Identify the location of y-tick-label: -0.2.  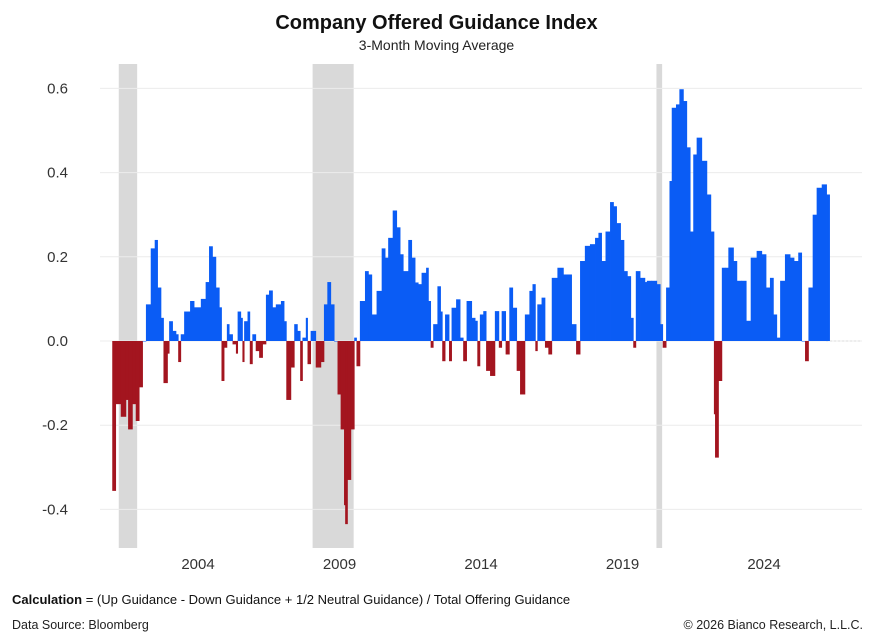
(55, 425).